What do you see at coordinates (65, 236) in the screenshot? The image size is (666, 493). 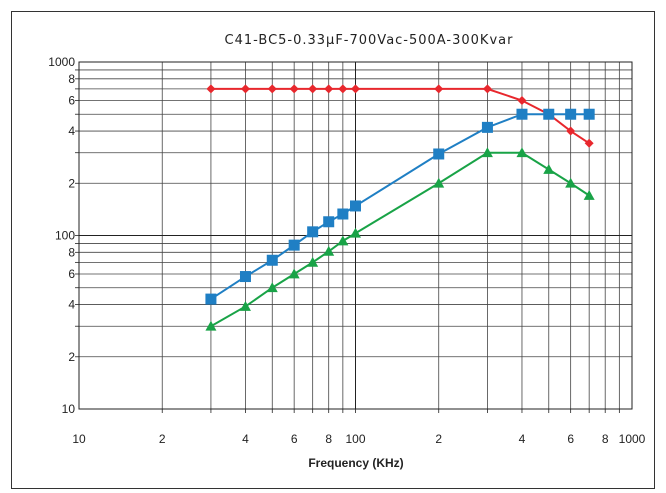 I see `y-tick-label: 100` at bounding box center [65, 236].